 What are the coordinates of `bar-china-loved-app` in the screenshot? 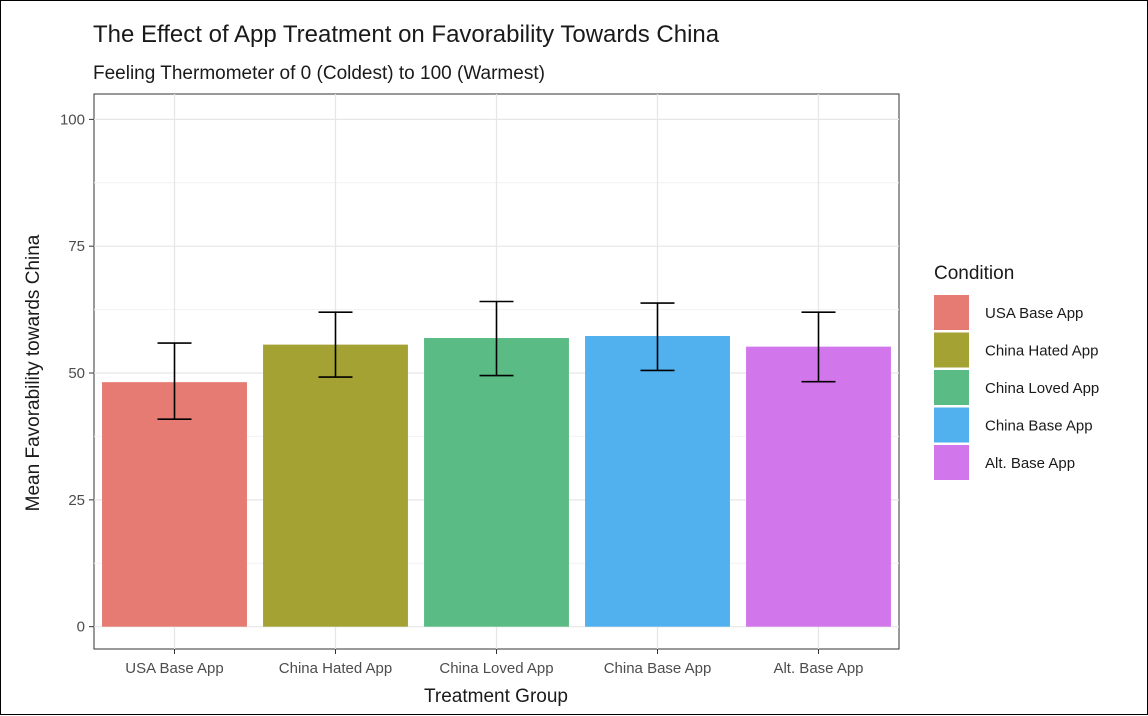 It's located at (496, 482).